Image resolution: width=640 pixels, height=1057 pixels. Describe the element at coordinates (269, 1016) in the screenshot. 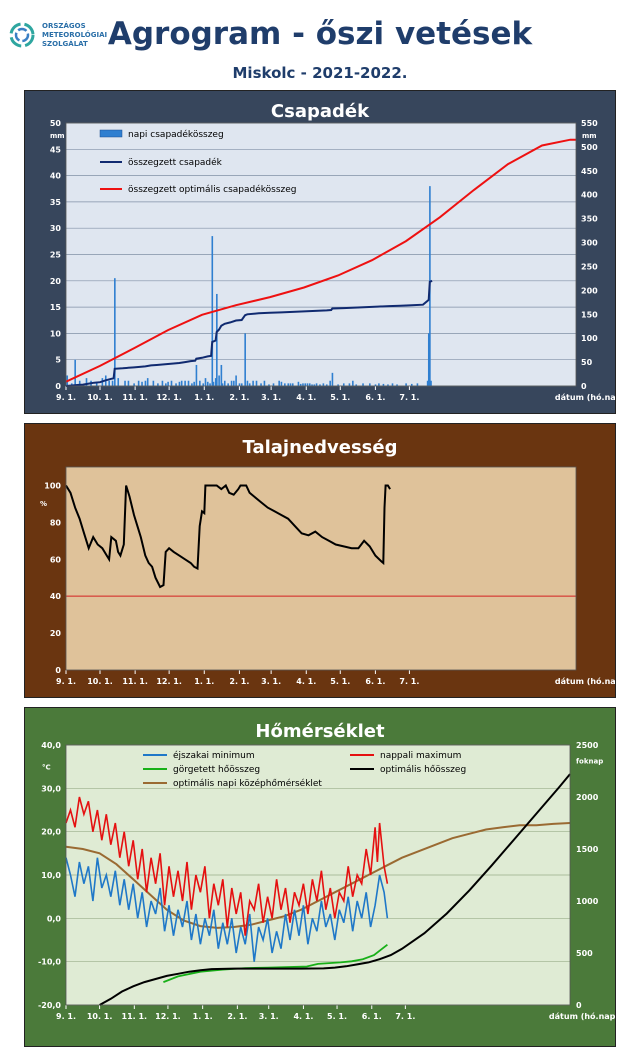

I see `x-tick-label: 3. 1.` at that location.